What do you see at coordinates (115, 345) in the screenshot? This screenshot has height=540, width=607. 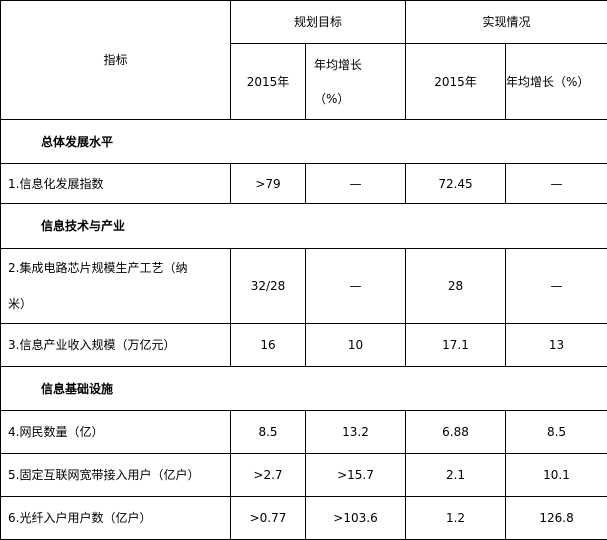 I see `row-name: 3.信息产业收入规模（万亿元）` at bounding box center [115, 345].